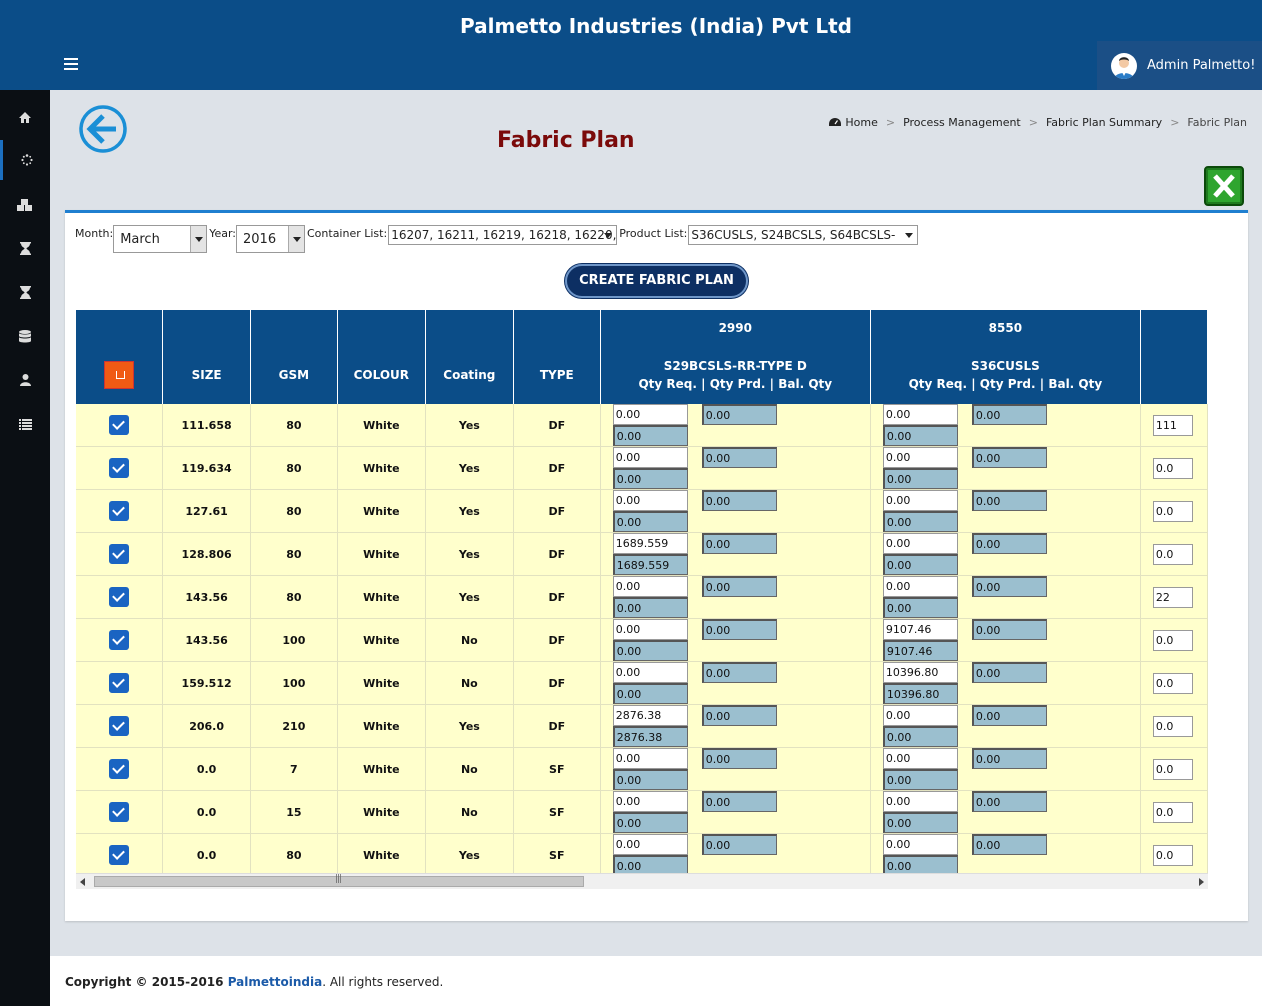 The width and height of the screenshot is (1262, 1006). I want to click on sidebar-item-process, so click(25, 160).